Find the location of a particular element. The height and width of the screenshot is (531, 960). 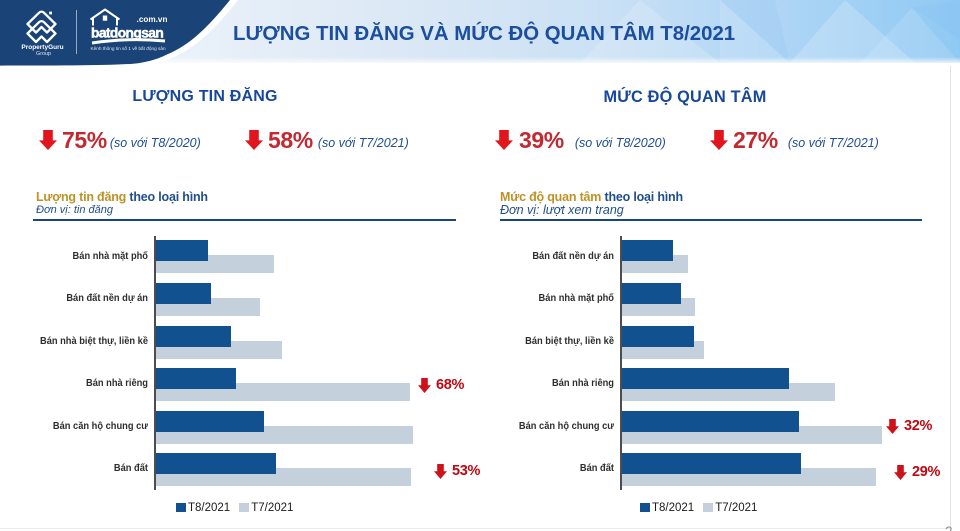

svg-text:Kênh thông tin số 1 về bất độn: Kênh thông tin số 1 về bất động sản is located at coordinates (128, 48).